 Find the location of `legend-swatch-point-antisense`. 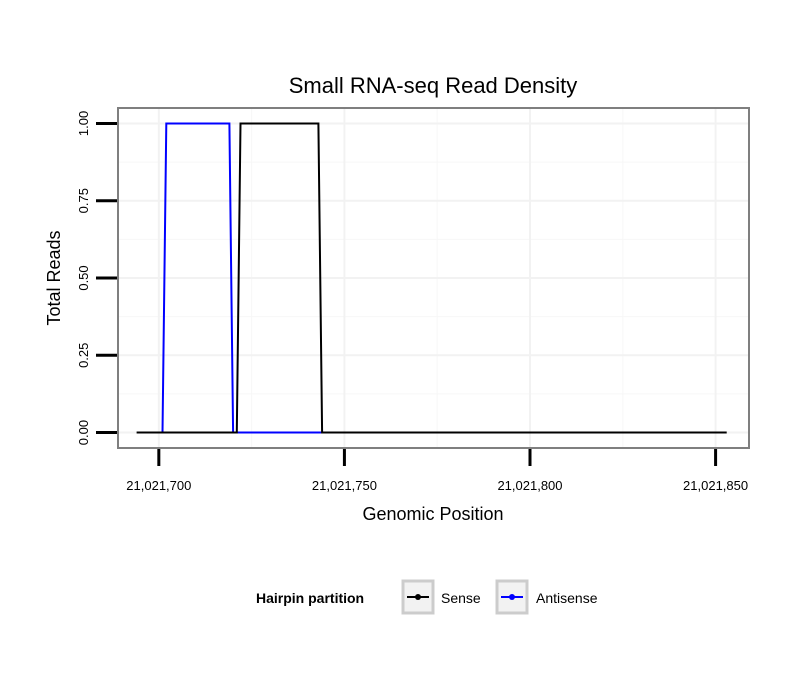

legend-swatch-point-antisense is located at coordinates (512, 597).